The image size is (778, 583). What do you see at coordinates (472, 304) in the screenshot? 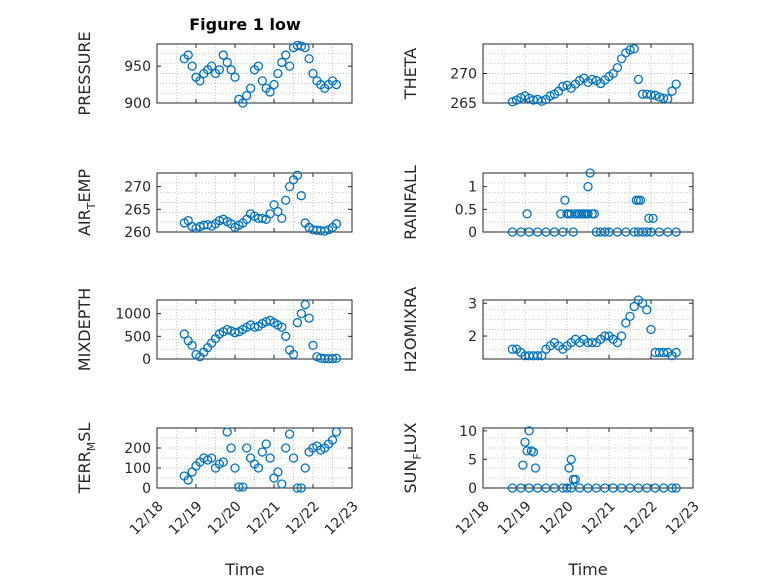
I see `y-tick-label: 3` at bounding box center [472, 304].